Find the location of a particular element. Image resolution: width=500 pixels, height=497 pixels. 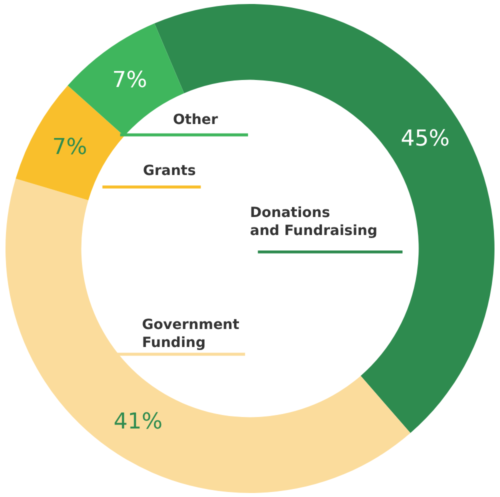

slice-label: Donations and Fundraising is located at coordinates (314, 222).